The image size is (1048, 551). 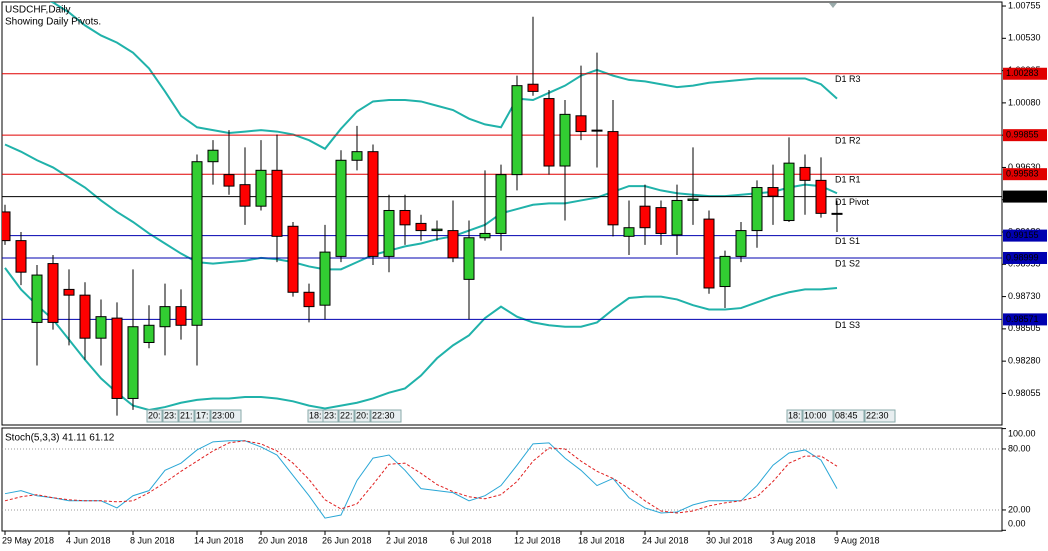 What do you see at coordinates (537, 540) in the screenshot?
I see `x-tick-label: 12 Jul 2018` at bounding box center [537, 540].